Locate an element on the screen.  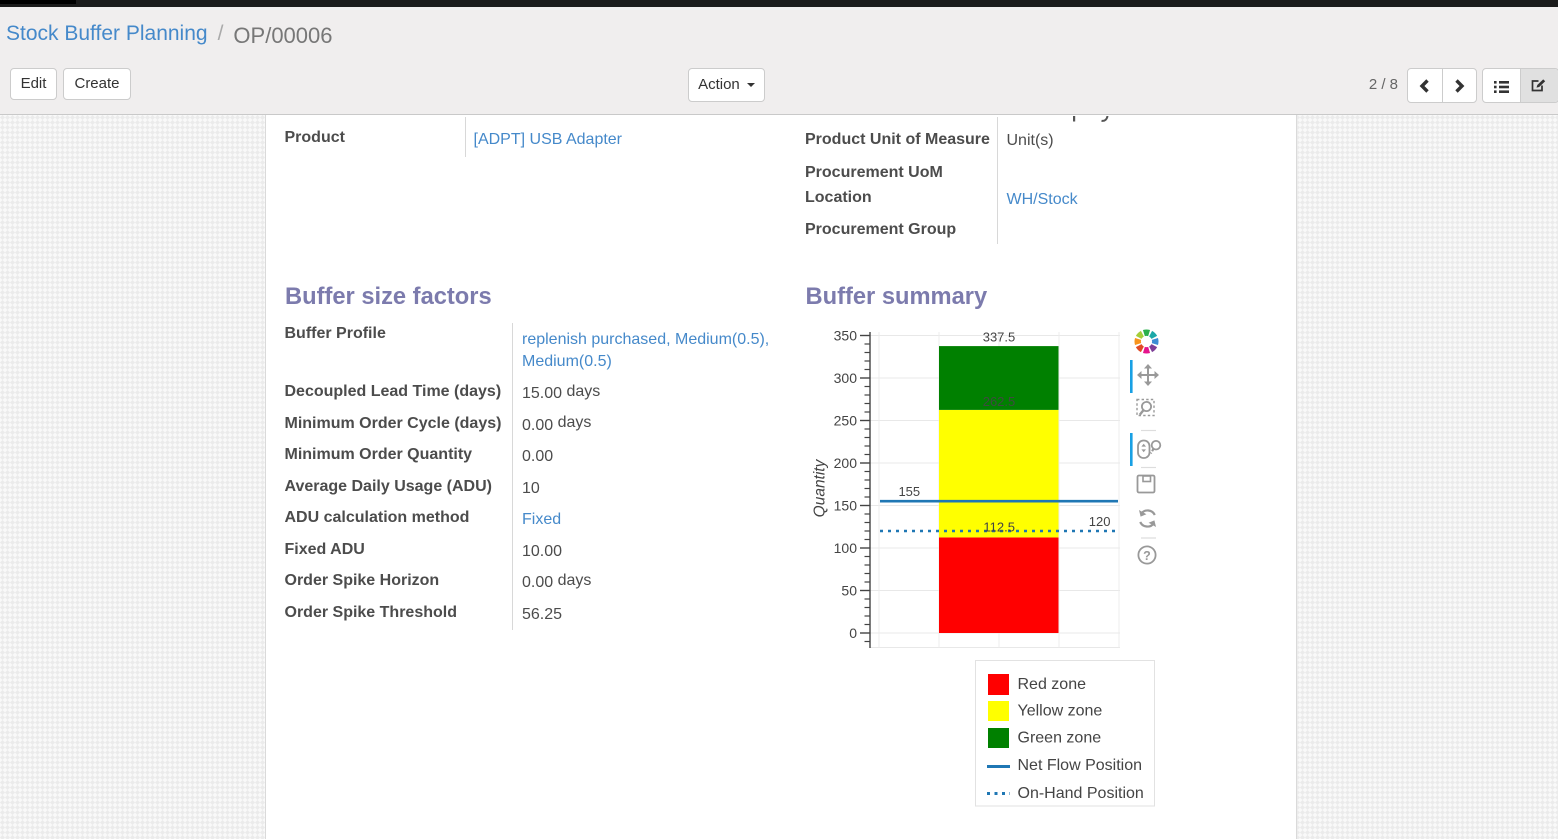
svg-text: 0 is located at coordinates (853, 633).